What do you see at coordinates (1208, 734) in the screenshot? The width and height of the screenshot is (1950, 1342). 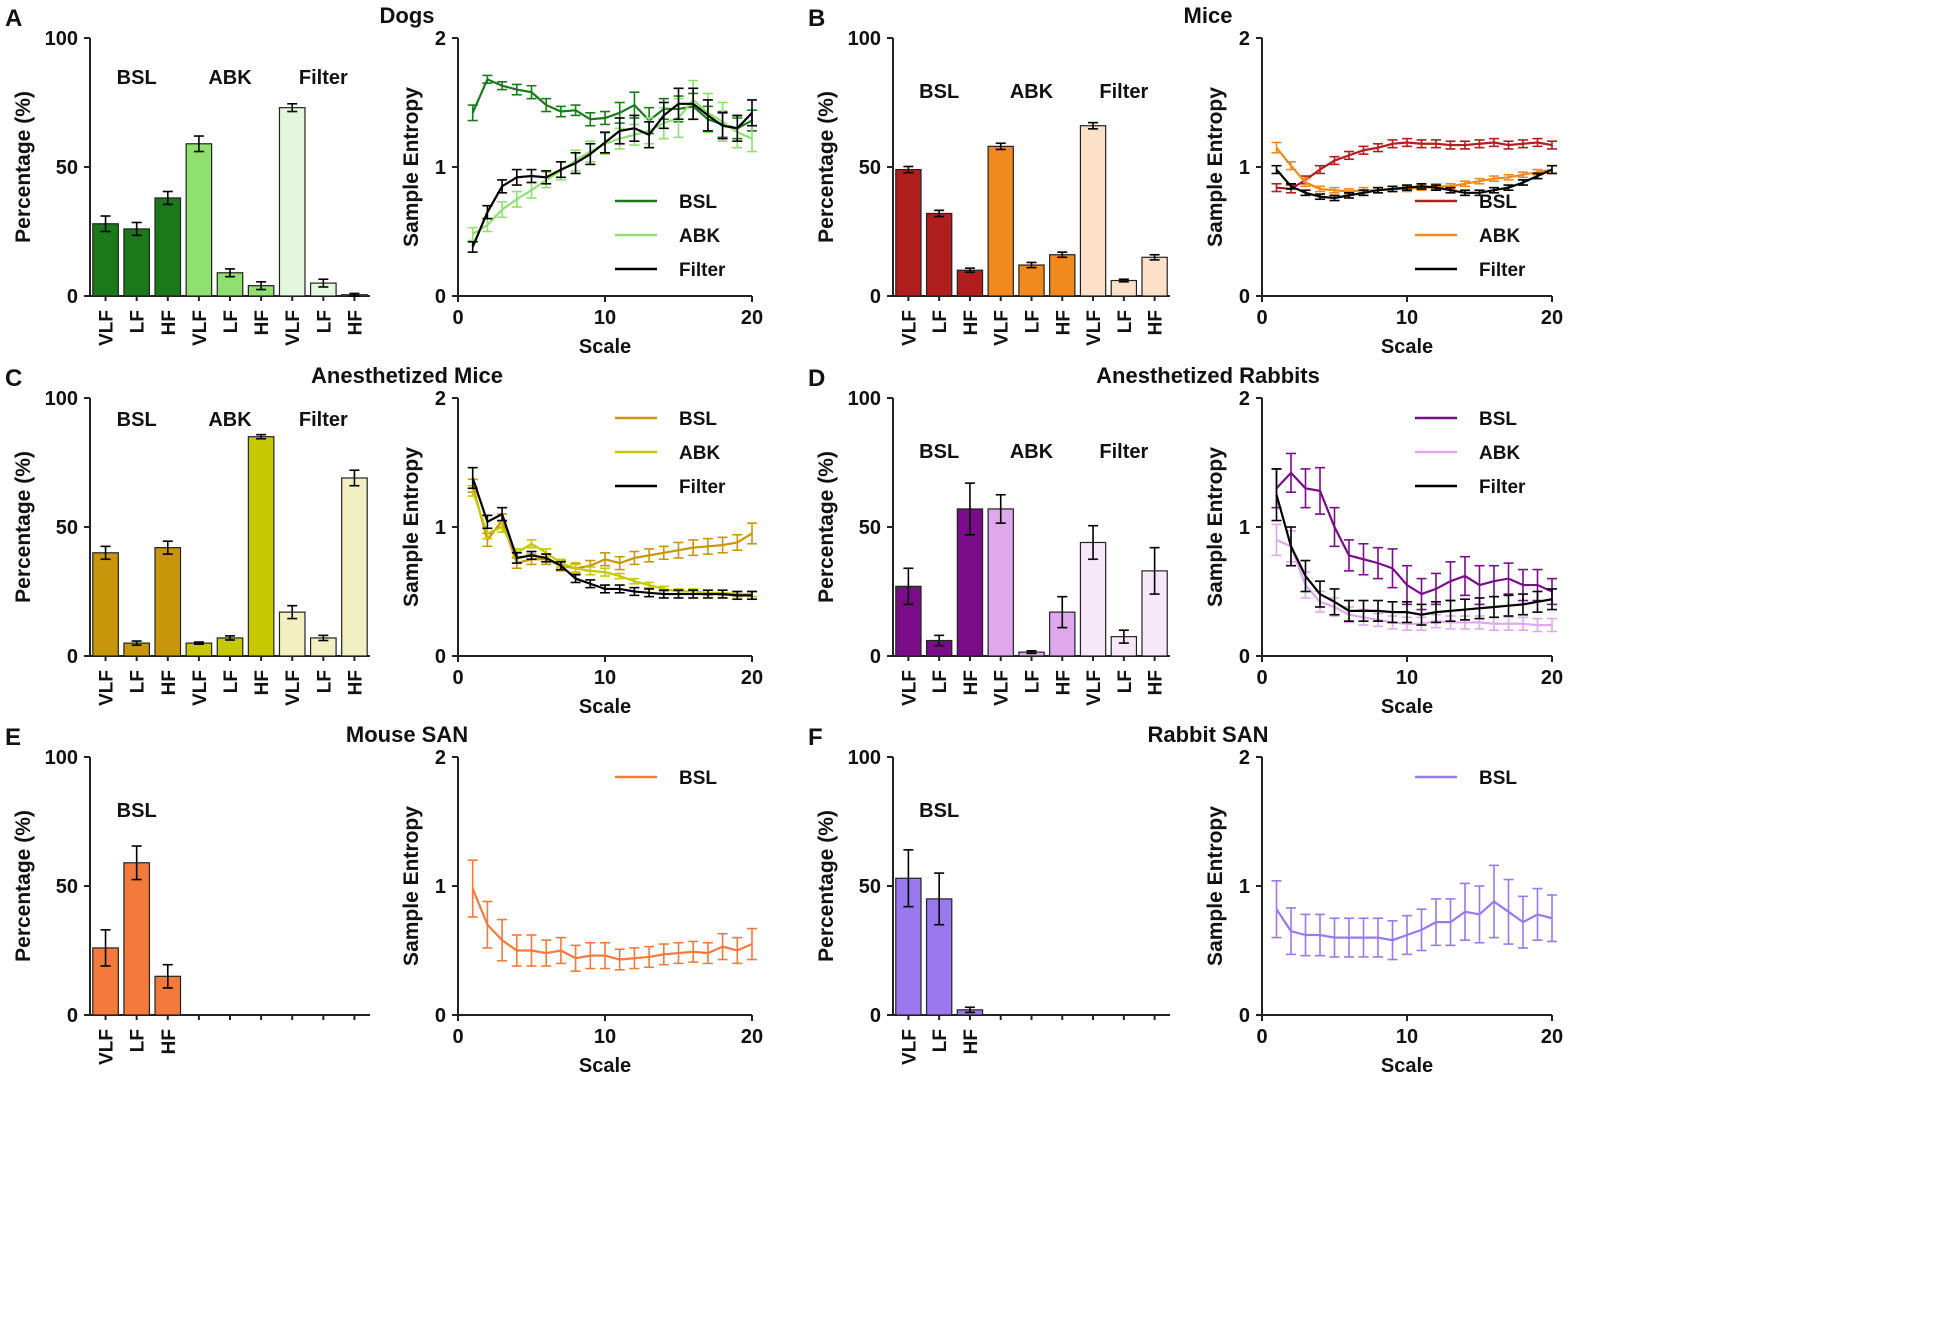 I see `panel-title: Rabbit SAN` at bounding box center [1208, 734].